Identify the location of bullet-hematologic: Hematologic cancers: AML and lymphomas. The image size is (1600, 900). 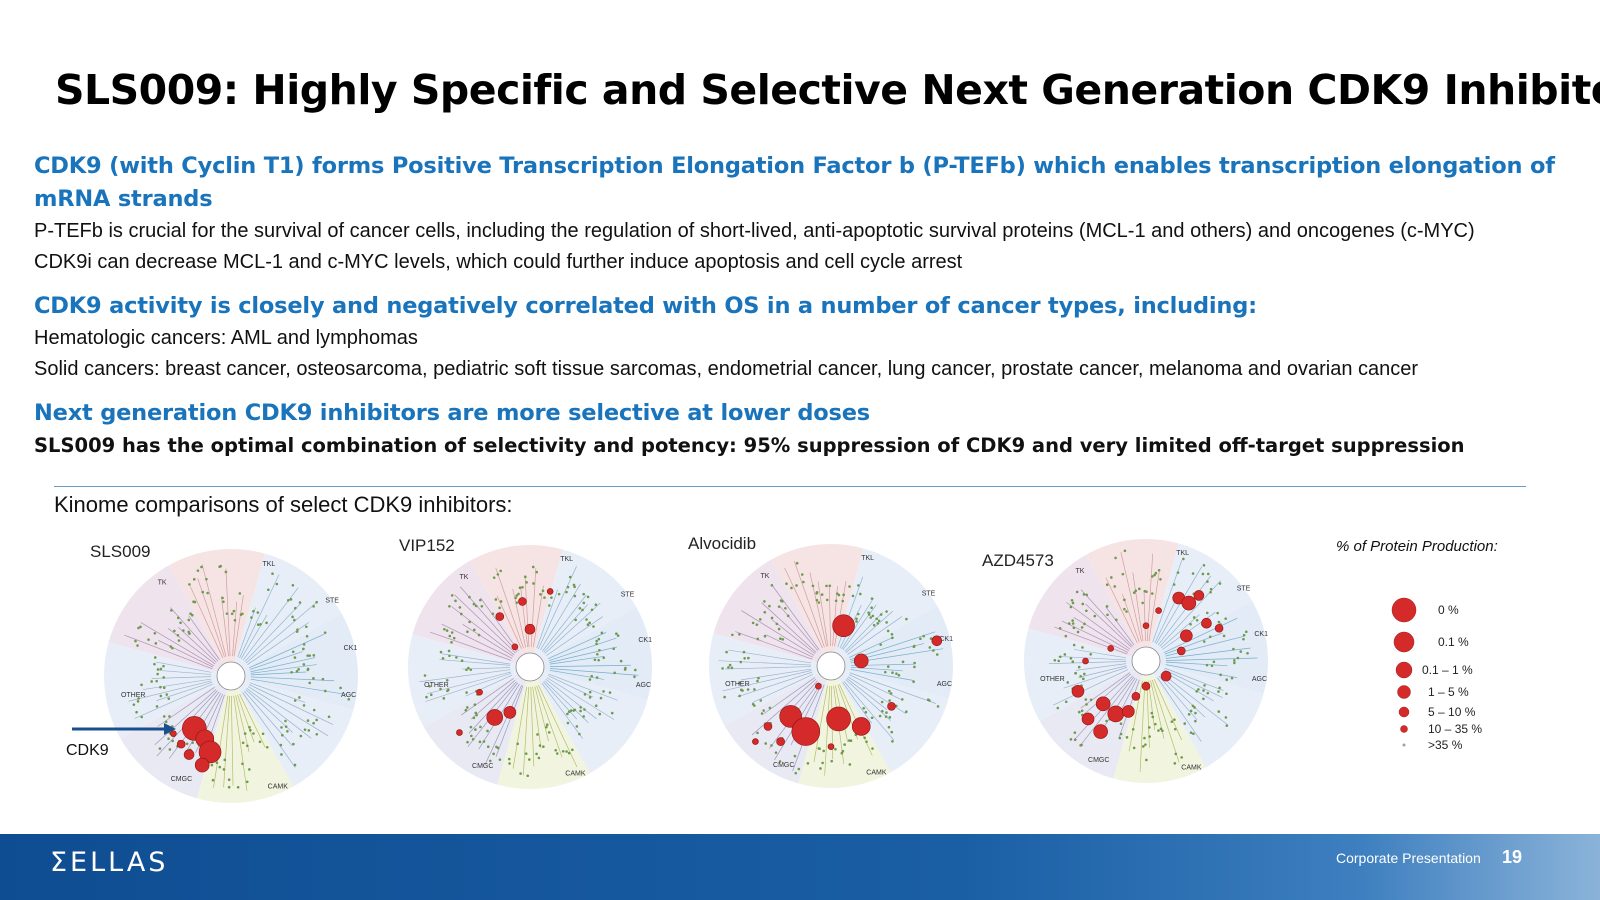
(226, 338).